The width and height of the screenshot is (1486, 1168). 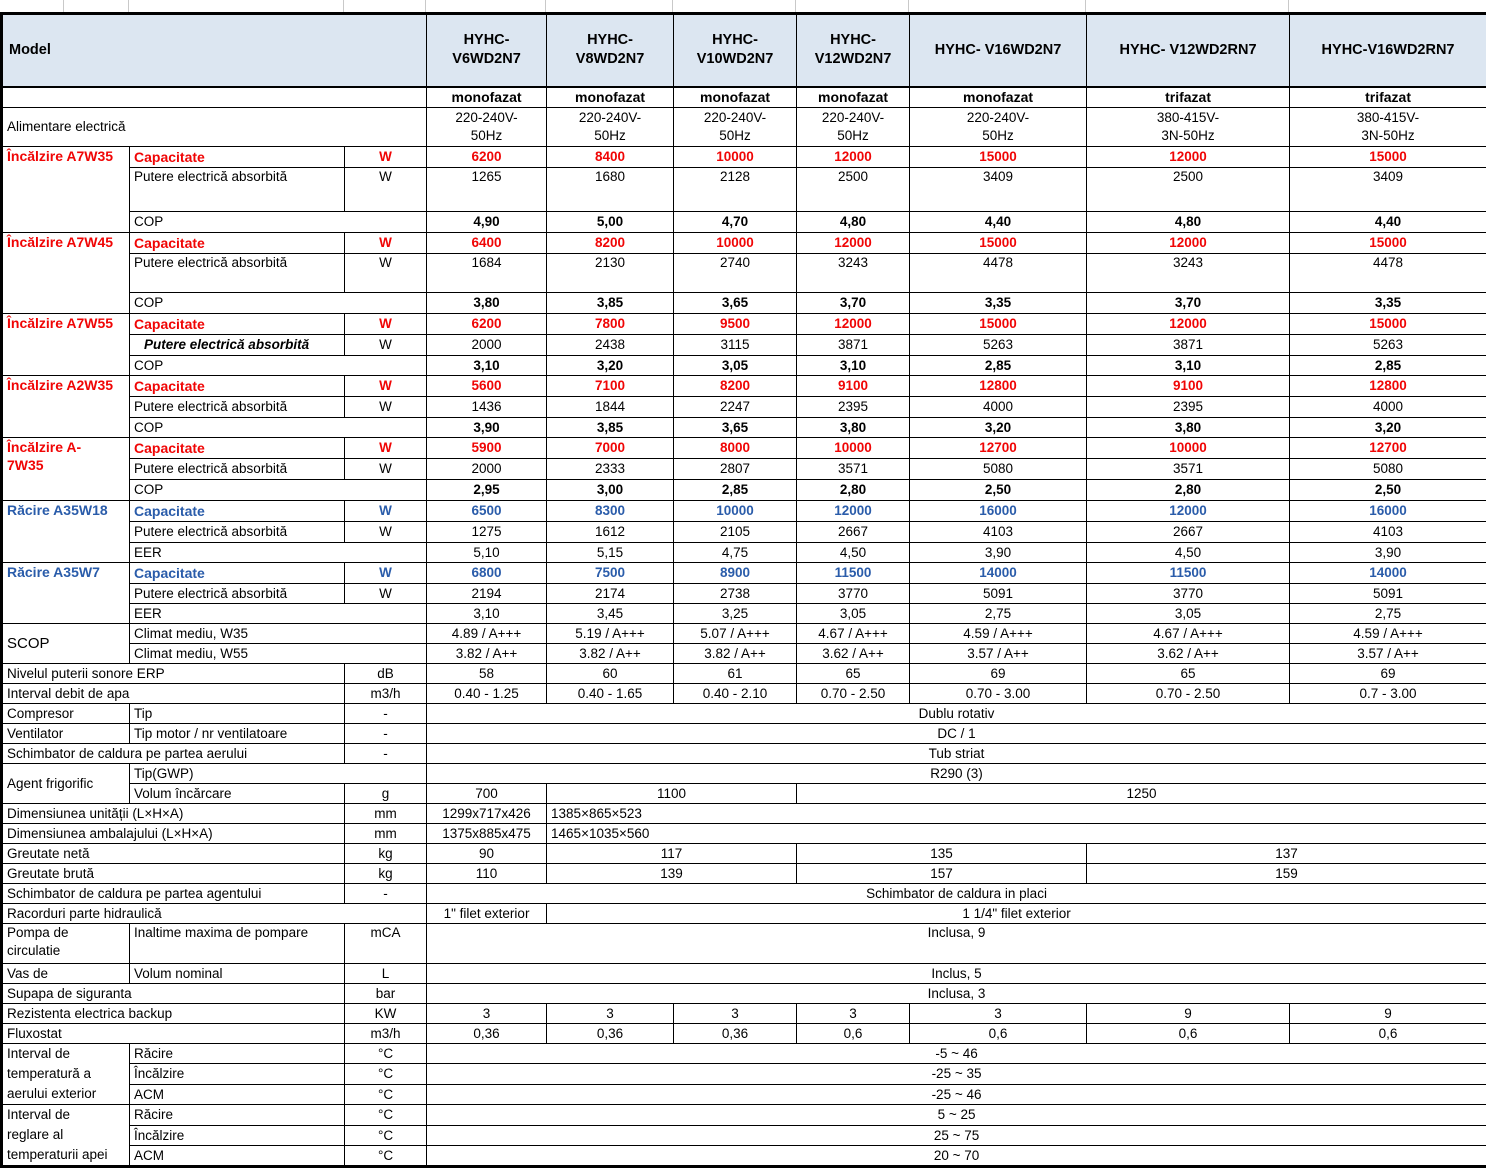 What do you see at coordinates (1388, 97) in the screenshot?
I see `cell: trifazat` at bounding box center [1388, 97].